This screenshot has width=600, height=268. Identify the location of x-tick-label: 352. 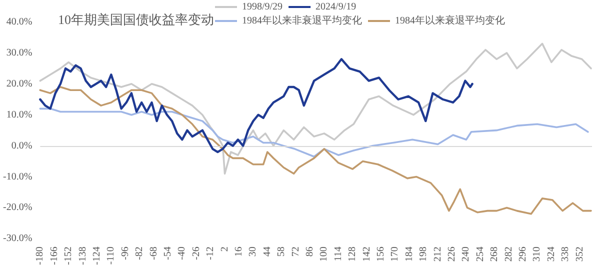
(580, 254).